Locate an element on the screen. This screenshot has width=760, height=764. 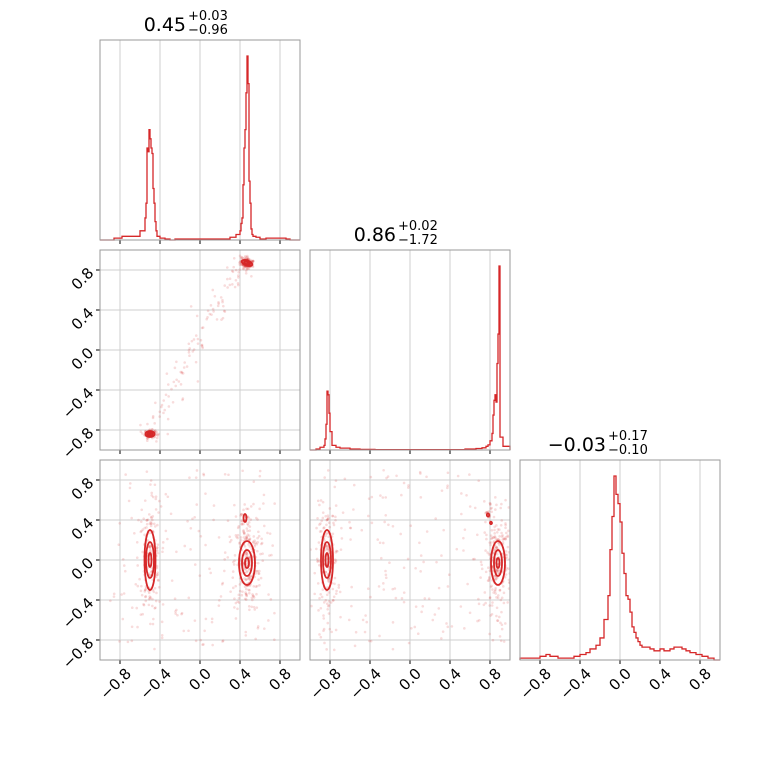
x-tick-label: −0.8 is located at coordinates (535, 684).